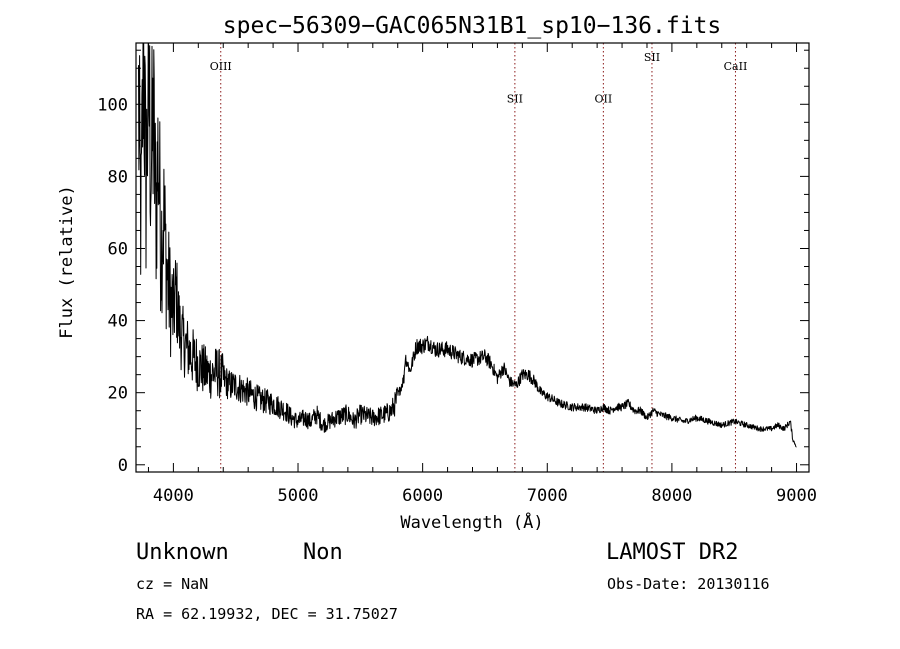 The image size is (900, 649). Describe the element at coordinates (736, 66) in the screenshot. I see `spectral-line-label: CaII` at that location.